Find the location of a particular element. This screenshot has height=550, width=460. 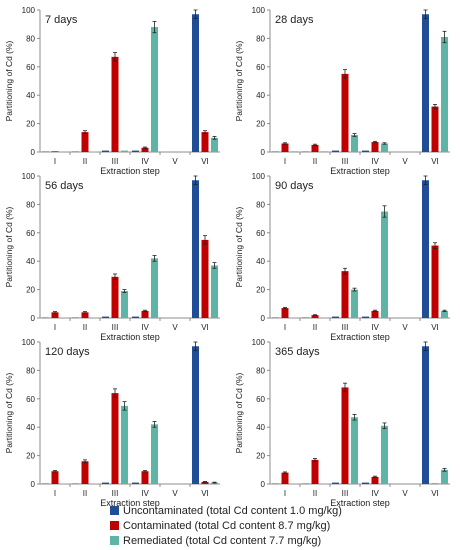

legend-label-remediated: Remediated (total Cd content 7.7 mg/kg) is located at coordinates (222, 540).